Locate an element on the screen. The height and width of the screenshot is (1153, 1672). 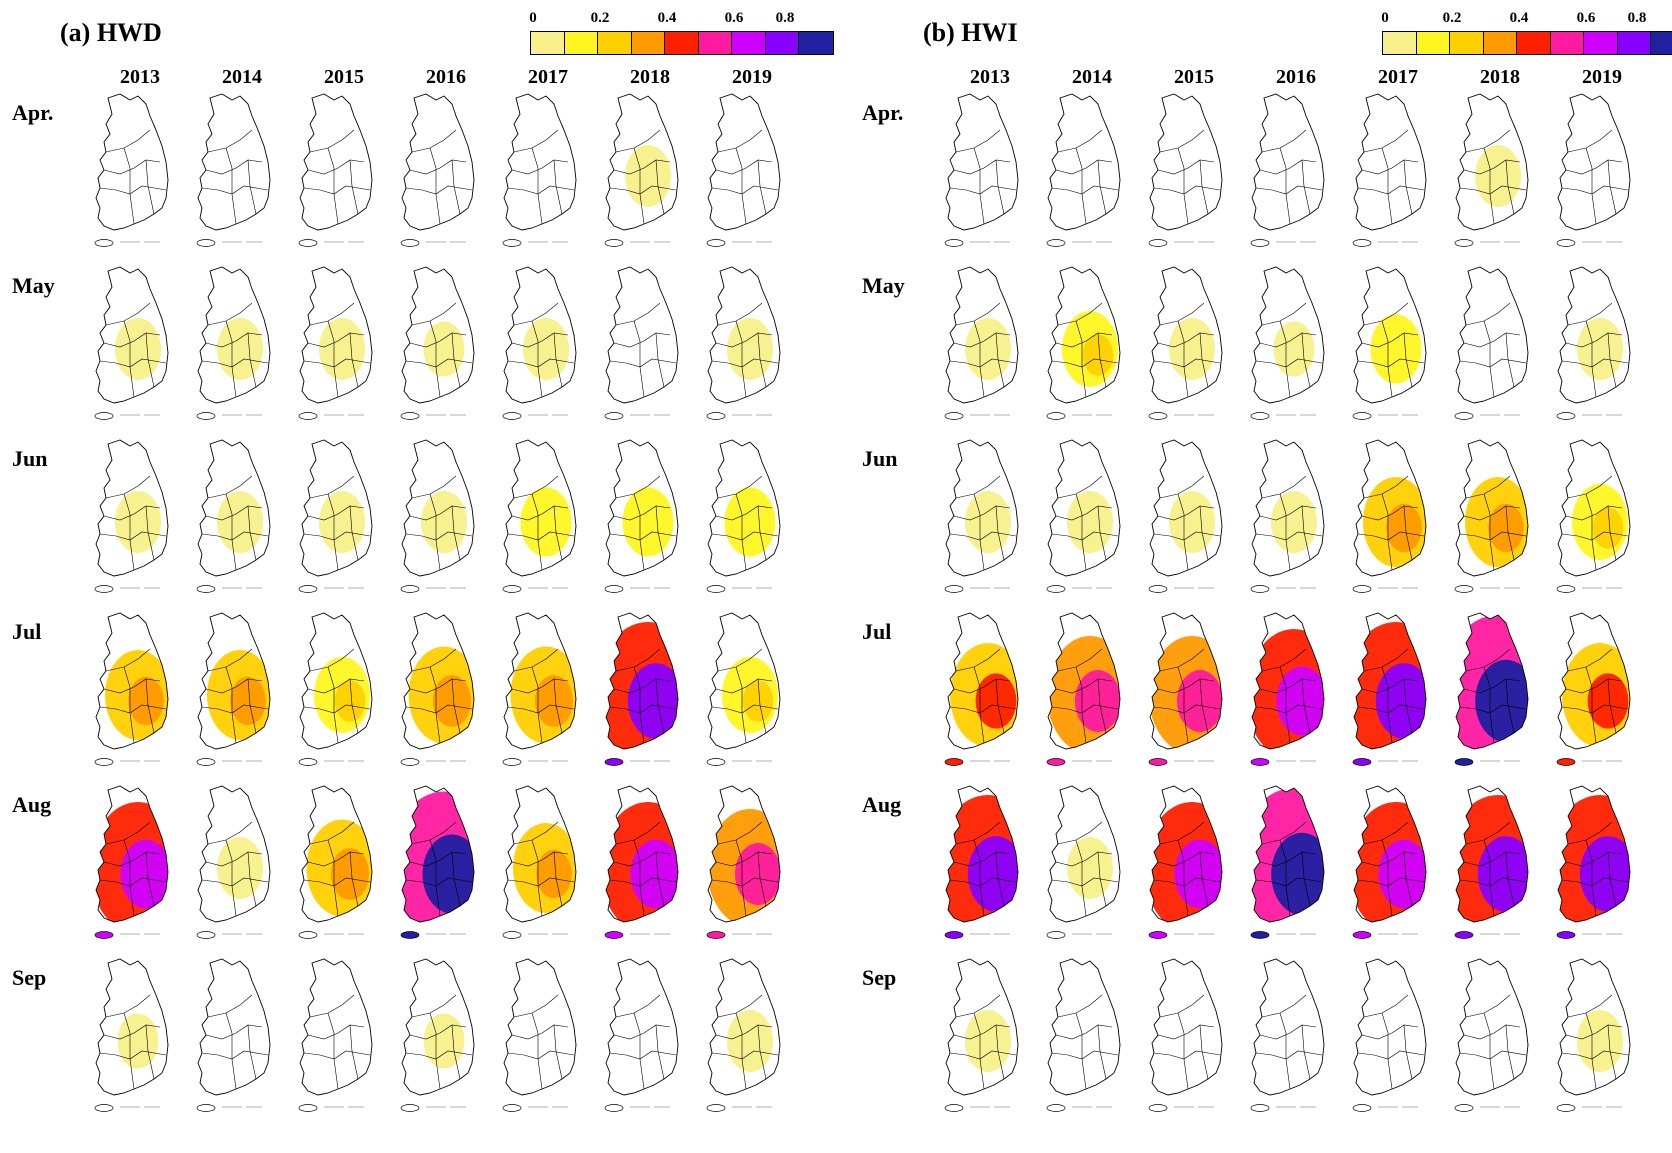
year-label: 2015 is located at coordinates (1194, 77).